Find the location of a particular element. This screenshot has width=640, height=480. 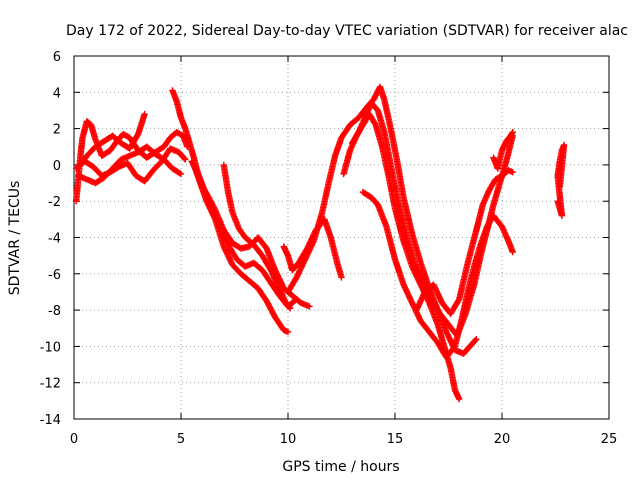

y-tick-label: -10 is located at coordinates (50, 347).